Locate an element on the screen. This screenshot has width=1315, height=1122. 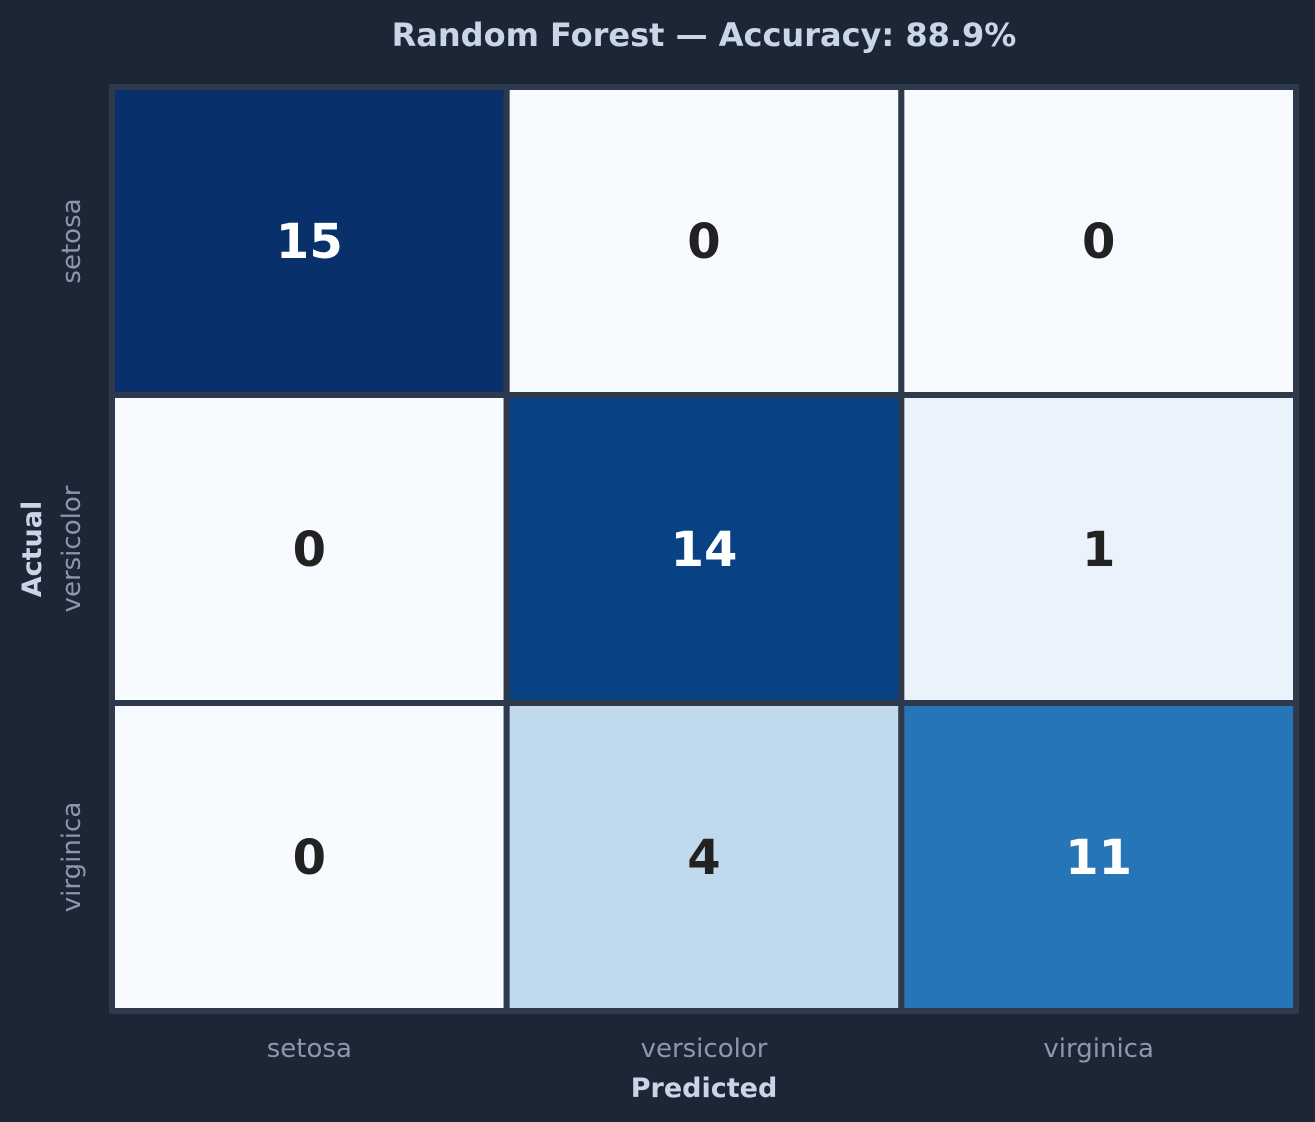
cell-value-label: 15 is located at coordinates (309, 242).